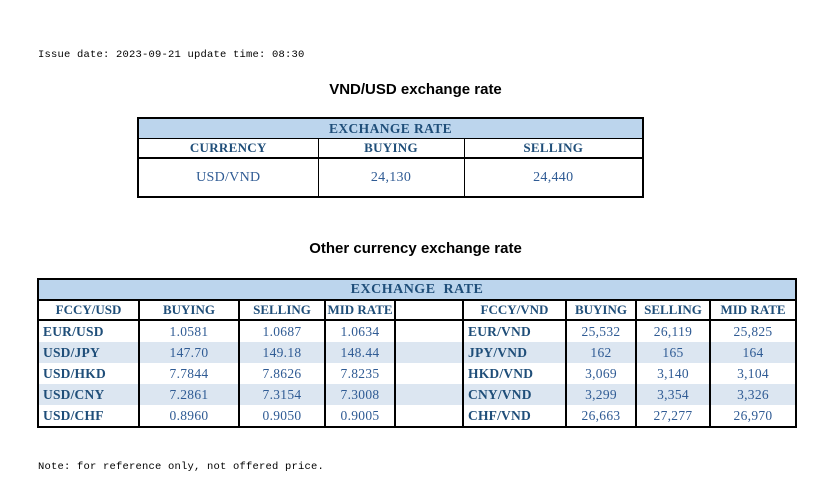 The height and width of the screenshot is (497, 831). I want to click on currency-pair-cell: USD/CNY, so click(88, 394).